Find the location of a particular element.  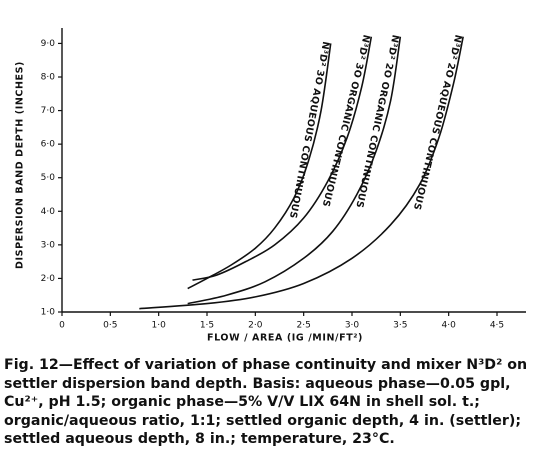

y-tick-label: 5·0 is located at coordinates (48, 178).